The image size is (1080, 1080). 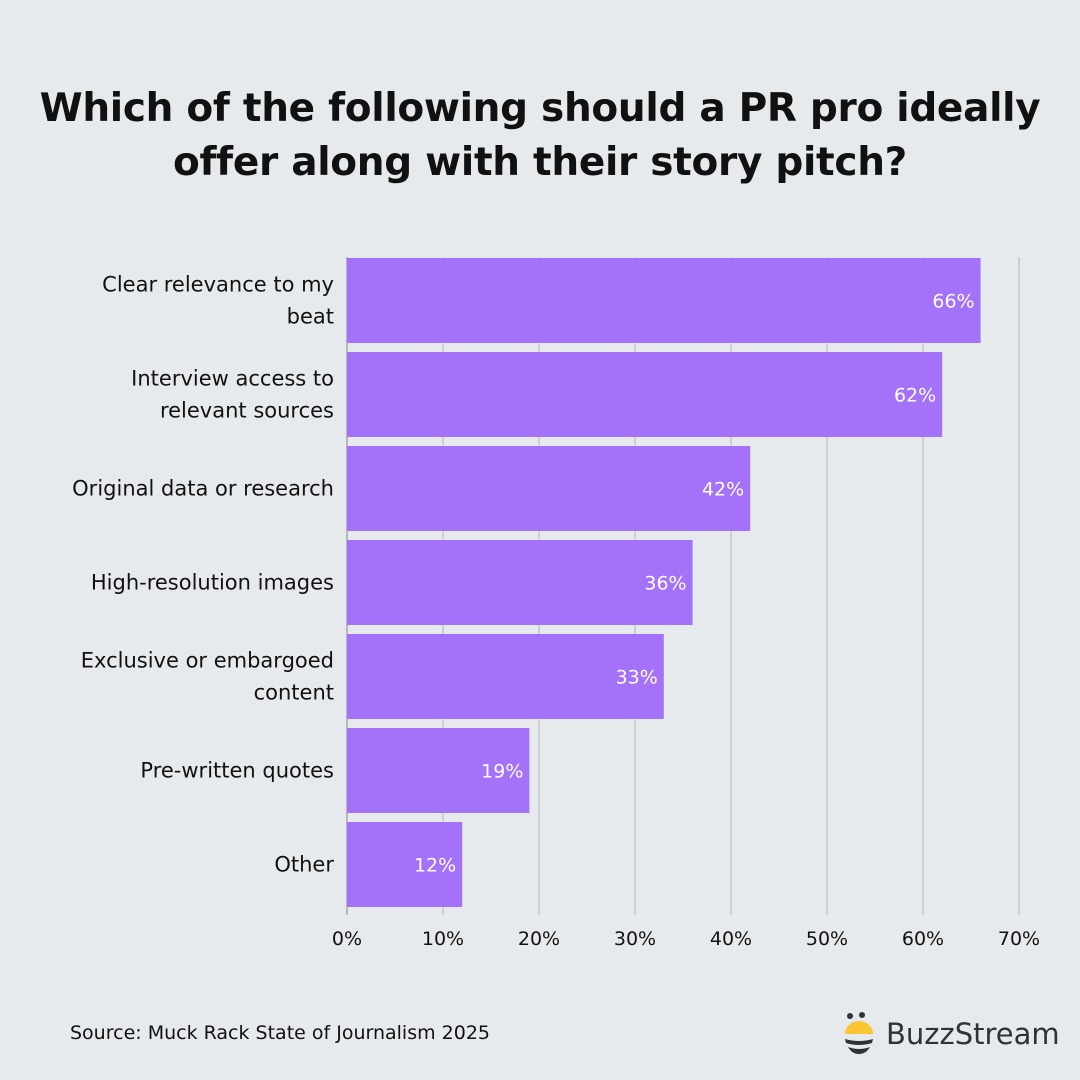 I want to click on x-tick-label: 0%, so click(x=347, y=939).